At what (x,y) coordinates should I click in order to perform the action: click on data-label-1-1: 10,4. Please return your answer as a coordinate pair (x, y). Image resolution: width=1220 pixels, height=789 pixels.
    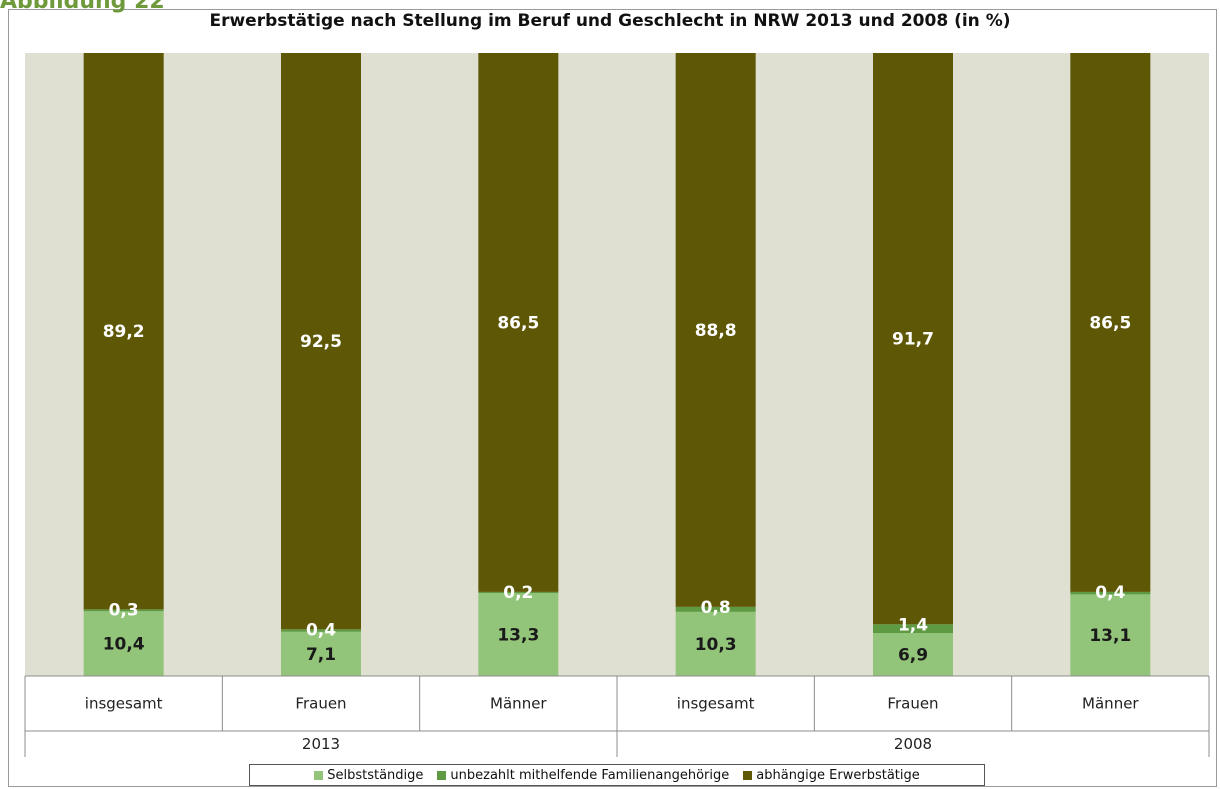
    Looking at the image, I should click on (124, 645).